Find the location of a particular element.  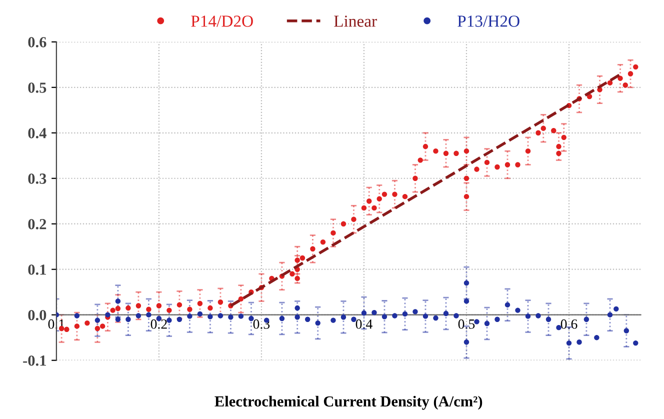

x-axis-title: Electrochemical Current Density (A/cm²) is located at coordinates (348, 403).